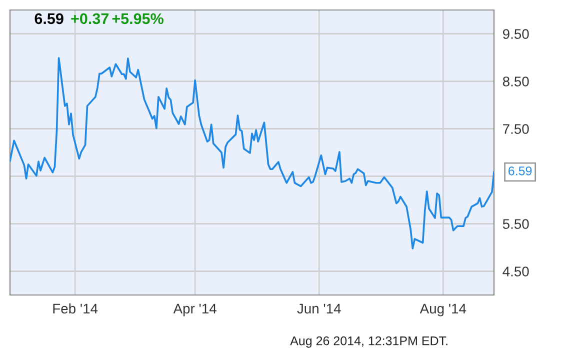  I want to click on y-tick-label: 7.50, so click(516, 129).